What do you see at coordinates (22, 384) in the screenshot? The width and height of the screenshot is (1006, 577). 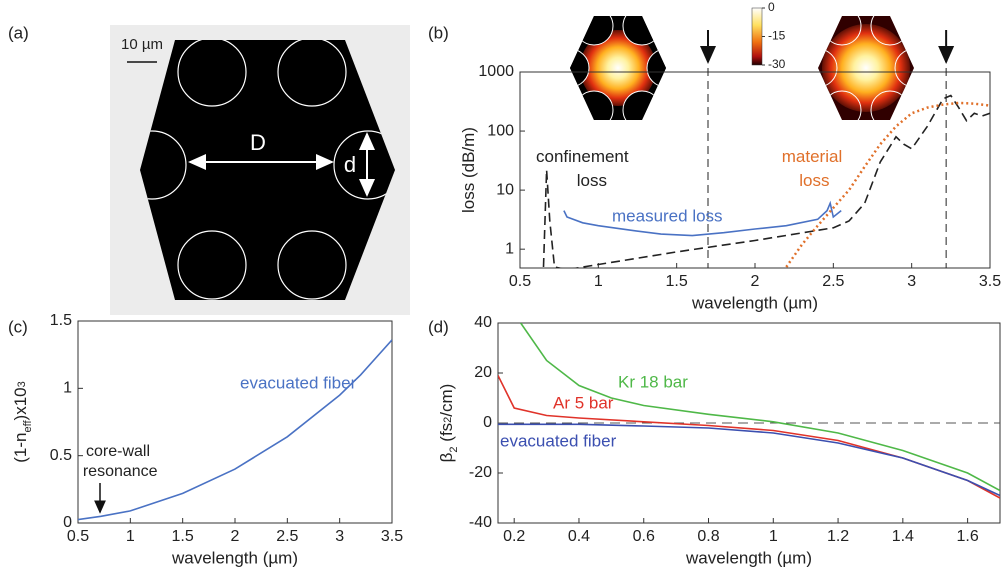 I see `y-label-part: 3` at bounding box center [22, 384].